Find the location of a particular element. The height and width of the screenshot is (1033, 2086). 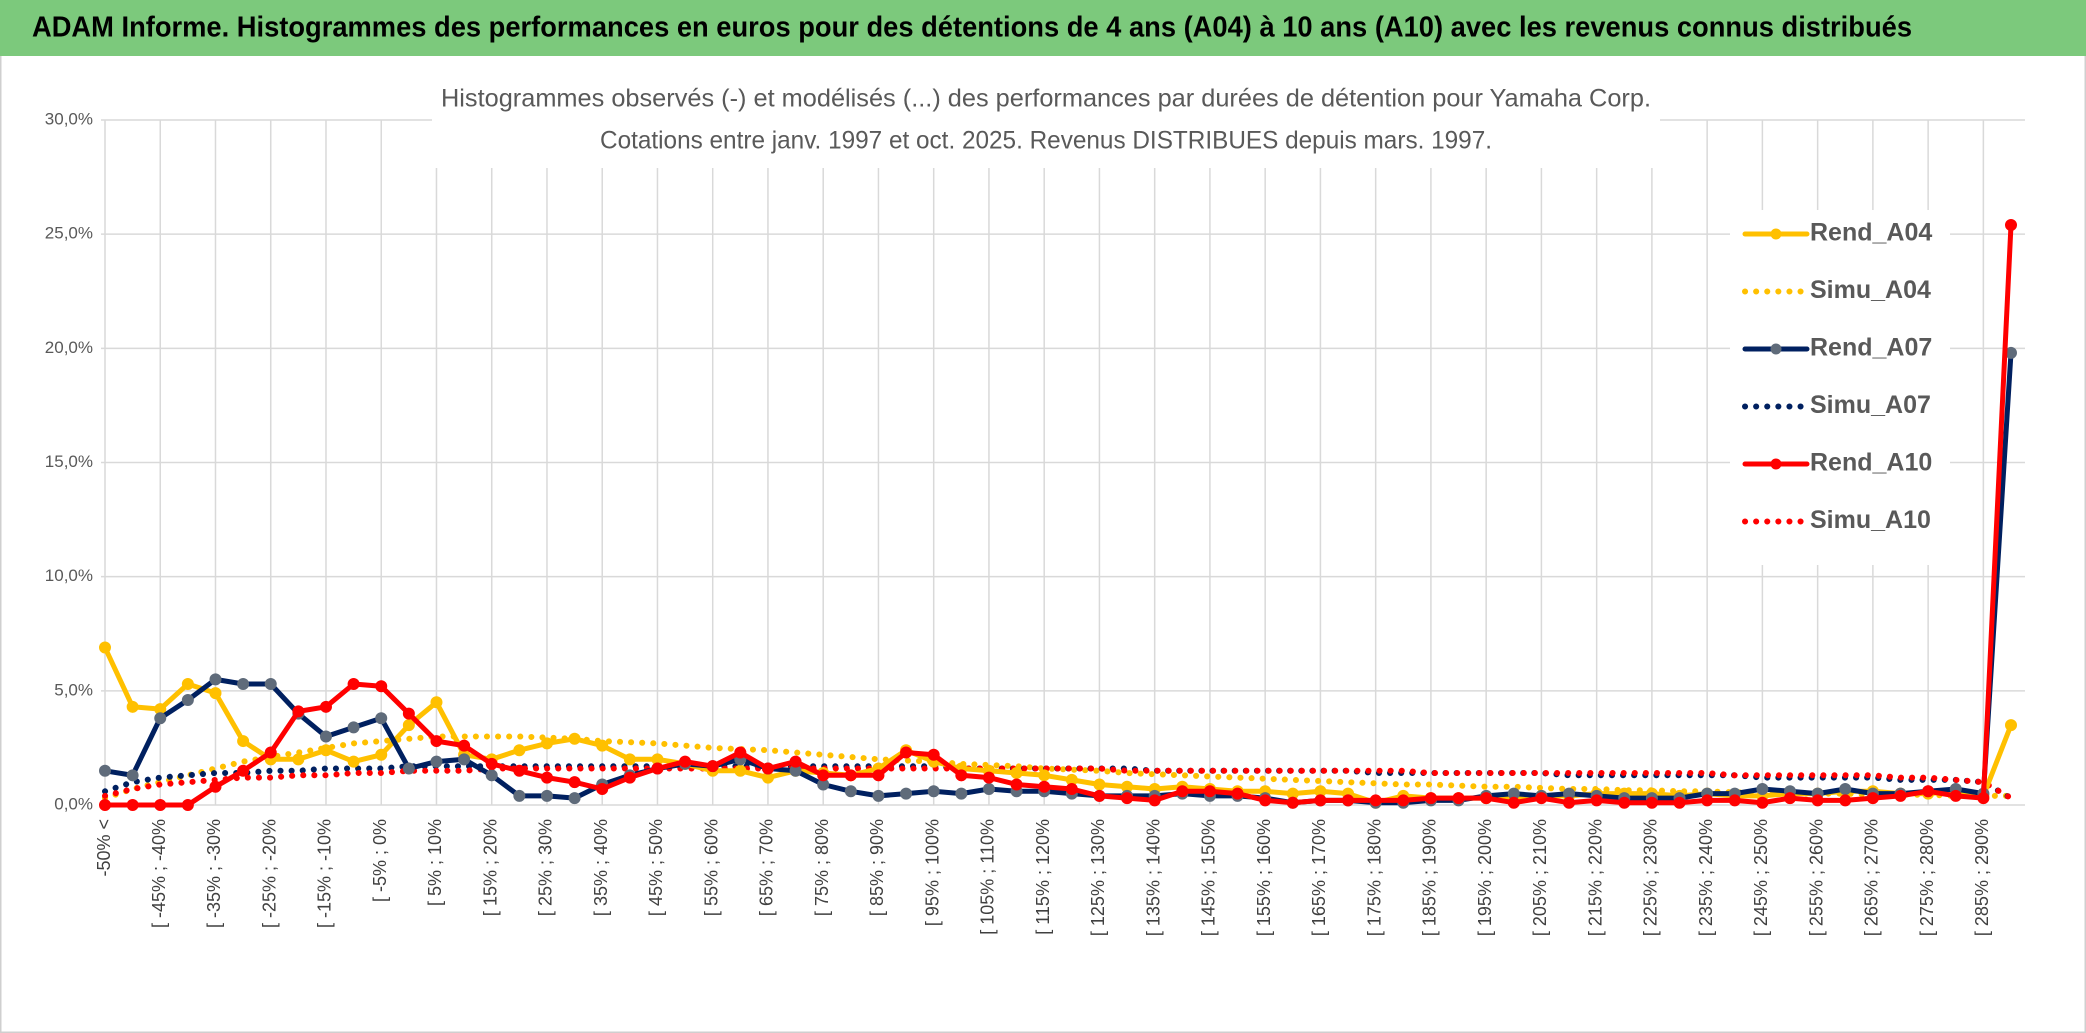

y-tick-label: 25,0% is located at coordinates (69, 233).